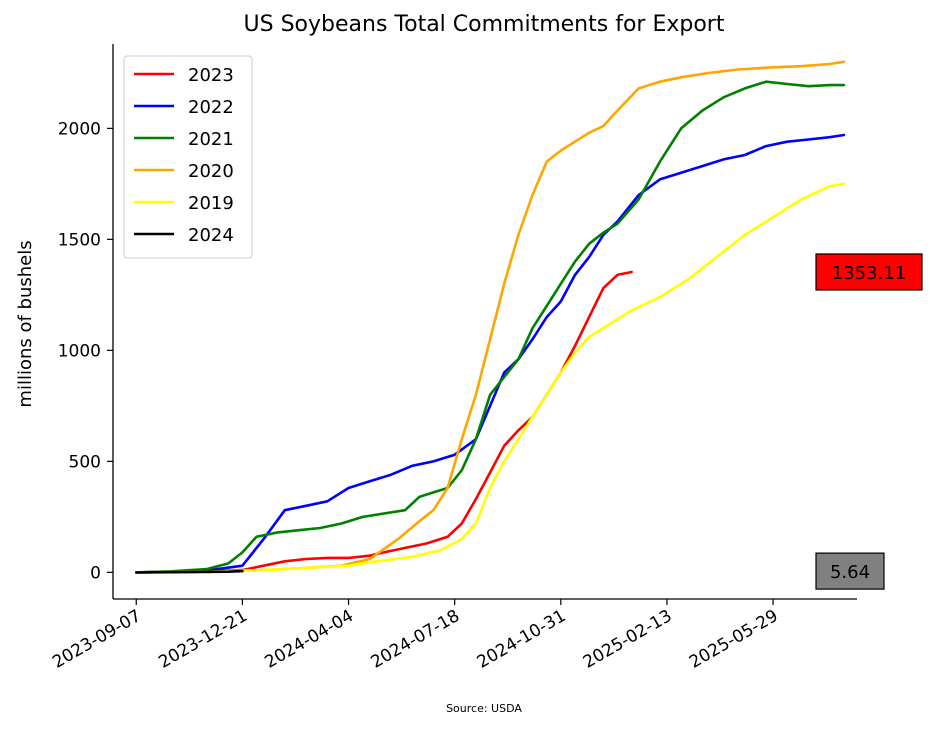 This screenshot has height=729, width=930. Describe the element at coordinates (522, 639) in the screenshot. I see `x-tick-label: 2024-10-31` at that location.